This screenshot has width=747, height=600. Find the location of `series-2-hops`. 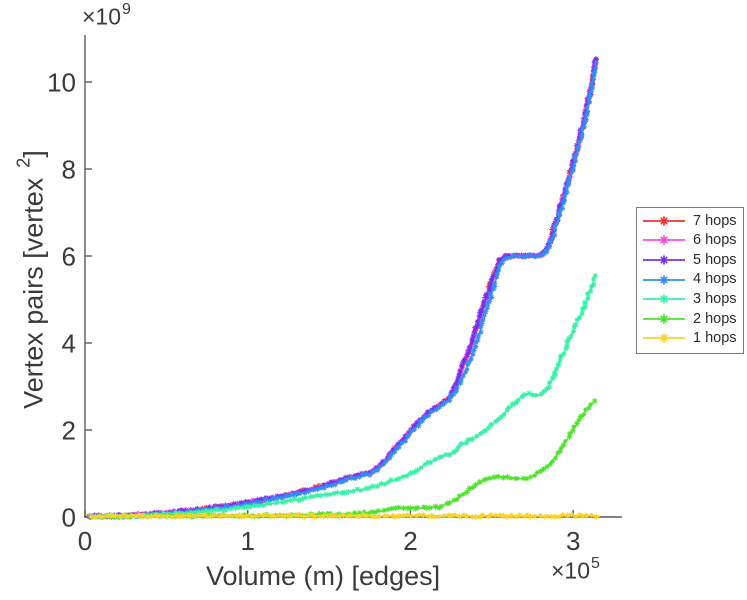

series-2-hops is located at coordinates (343, 459).